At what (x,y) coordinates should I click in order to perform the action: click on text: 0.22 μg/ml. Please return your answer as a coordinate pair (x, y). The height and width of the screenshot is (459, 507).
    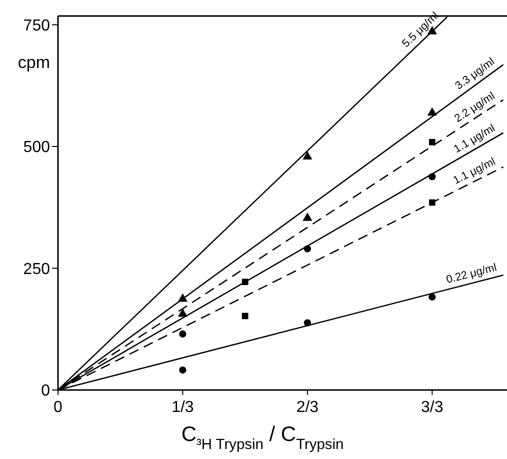
    Looking at the image, I should click on (471, 274).